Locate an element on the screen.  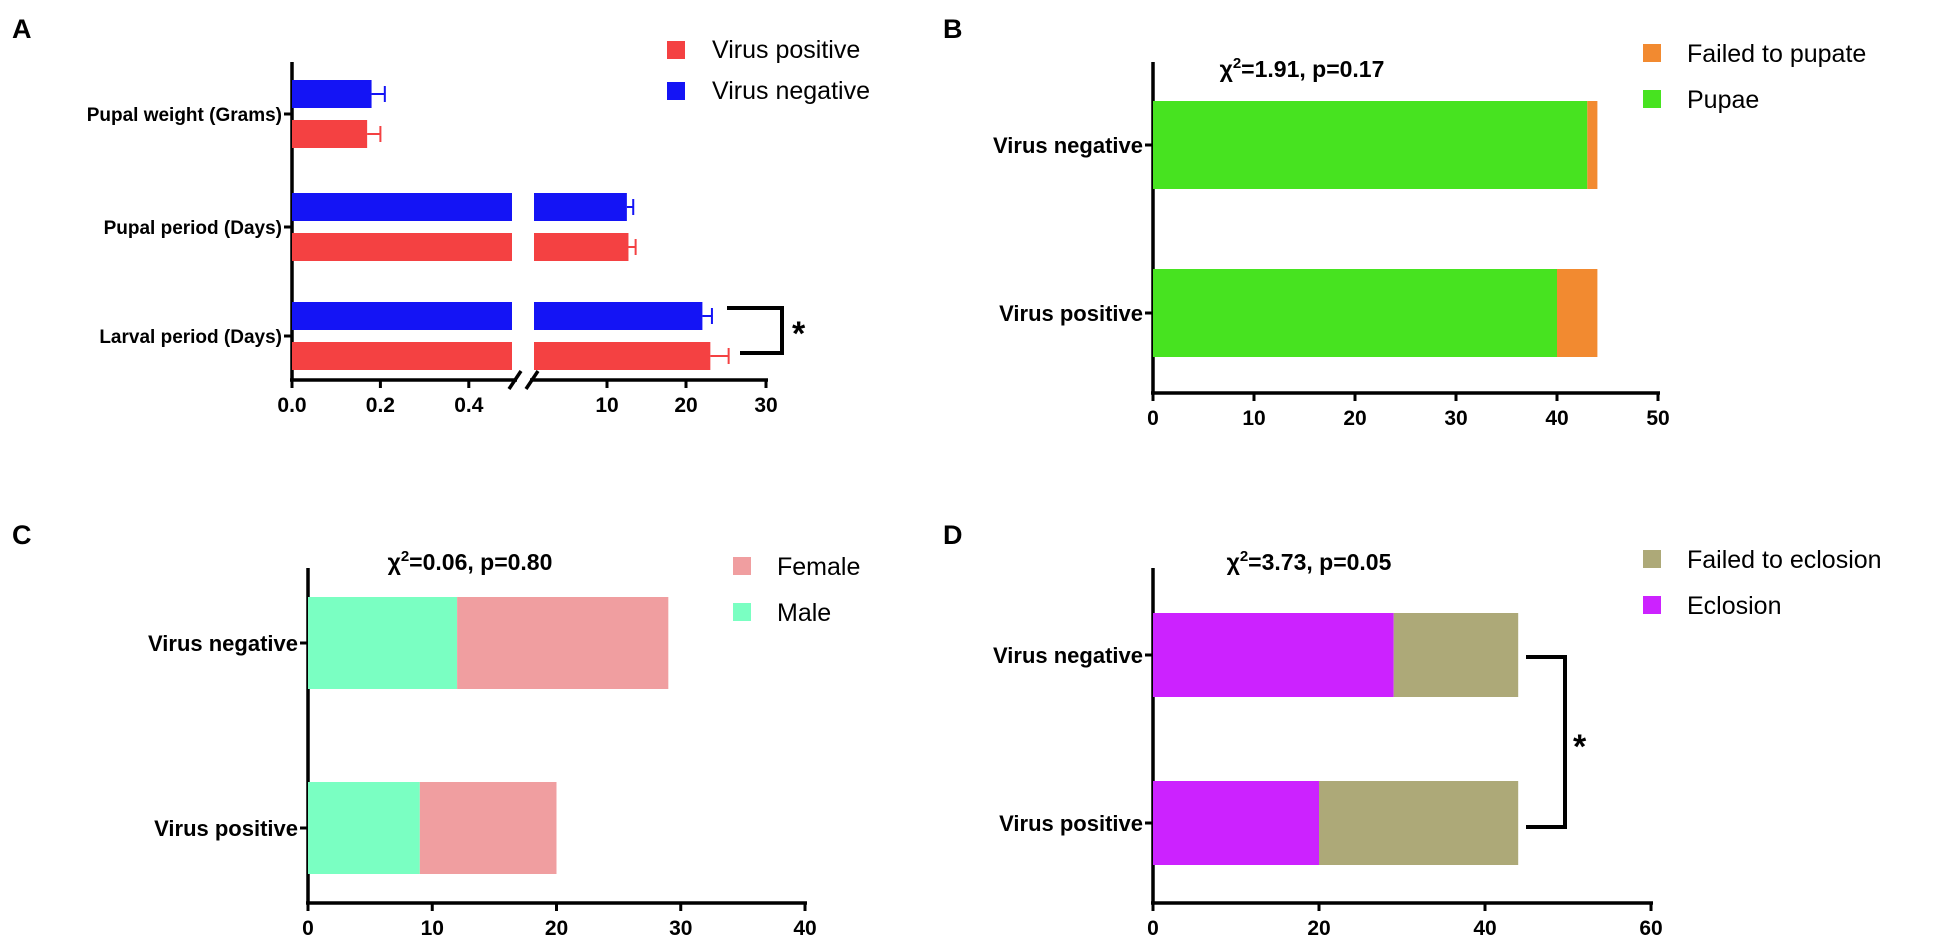
panel-b-legend-label-failed-to-pupate: Failed to pupate is located at coordinates (1776, 54).